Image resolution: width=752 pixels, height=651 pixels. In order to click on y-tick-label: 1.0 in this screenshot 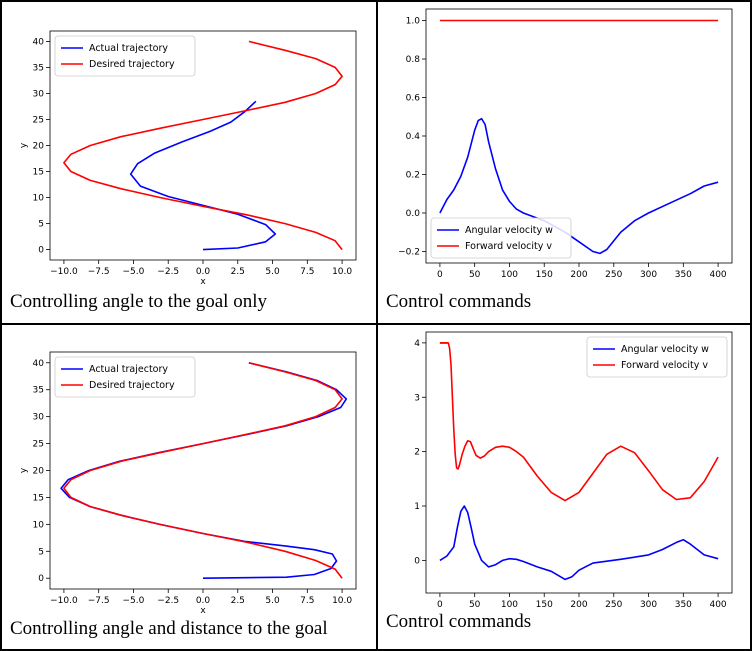, I will do `click(413, 22)`.